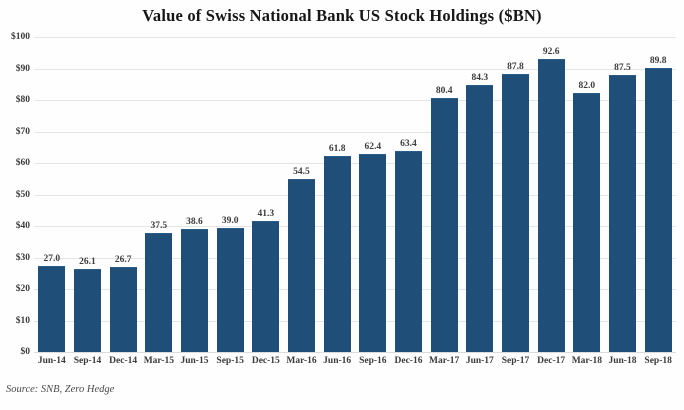 The width and height of the screenshot is (684, 410). What do you see at coordinates (515, 361) in the screenshot?
I see `x-axis-tick-label: Sep-17` at bounding box center [515, 361].